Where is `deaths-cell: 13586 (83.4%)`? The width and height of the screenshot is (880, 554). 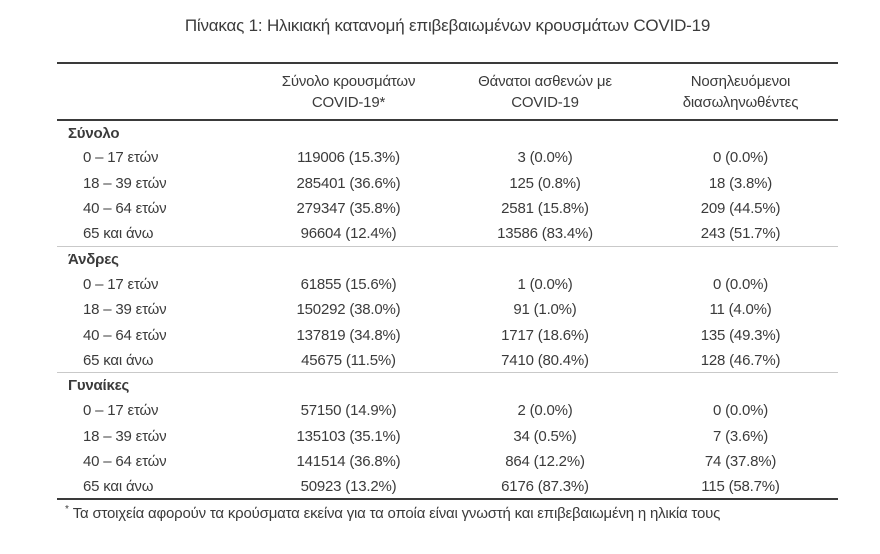
deaths-cell: 13586 (83.4%) is located at coordinates (545, 234).